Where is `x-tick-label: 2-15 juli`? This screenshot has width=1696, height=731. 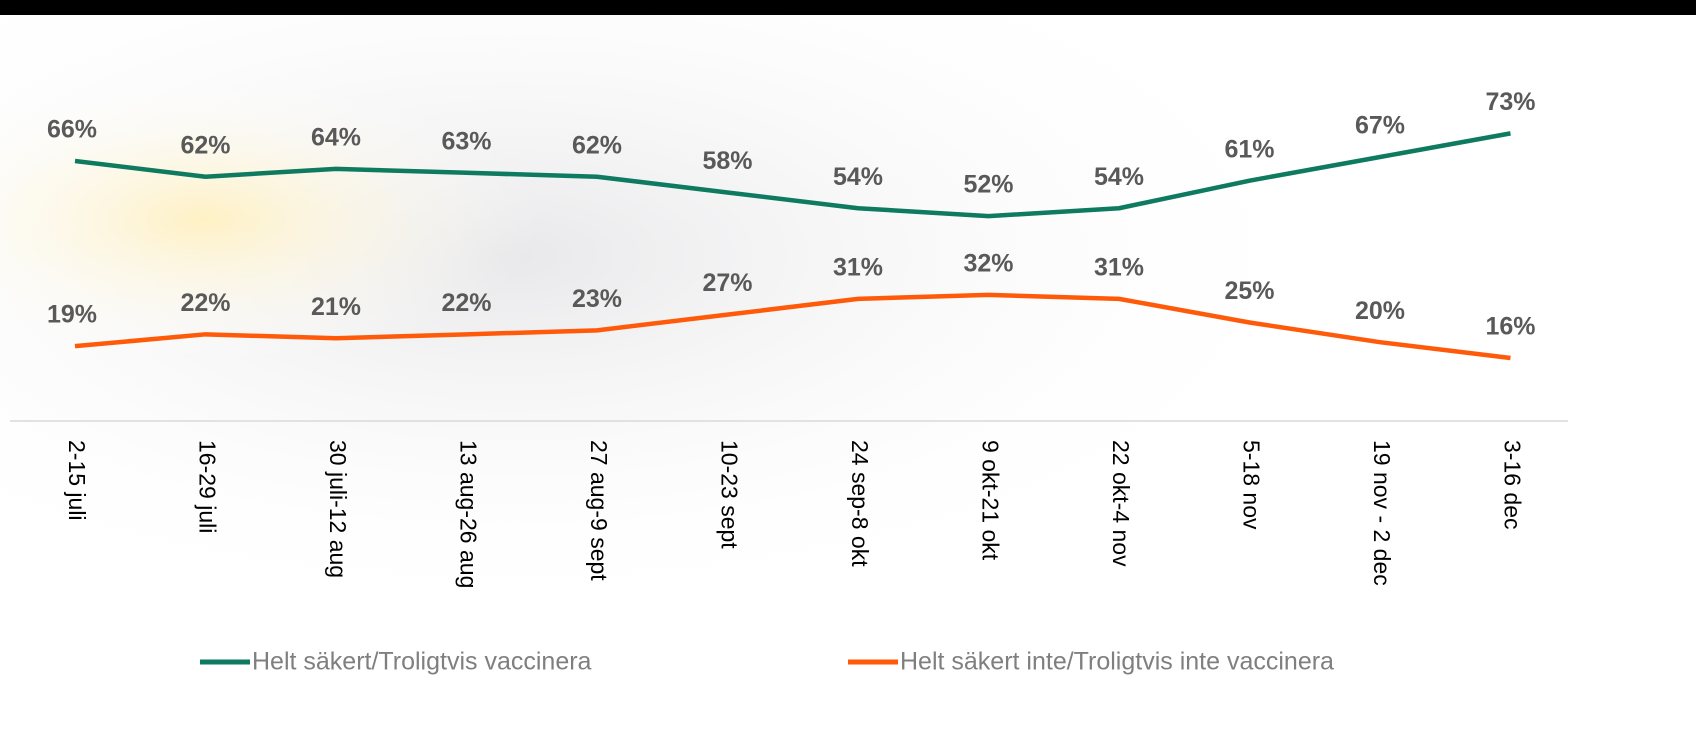
x-tick-label: 2-15 juli is located at coordinates (77, 480).